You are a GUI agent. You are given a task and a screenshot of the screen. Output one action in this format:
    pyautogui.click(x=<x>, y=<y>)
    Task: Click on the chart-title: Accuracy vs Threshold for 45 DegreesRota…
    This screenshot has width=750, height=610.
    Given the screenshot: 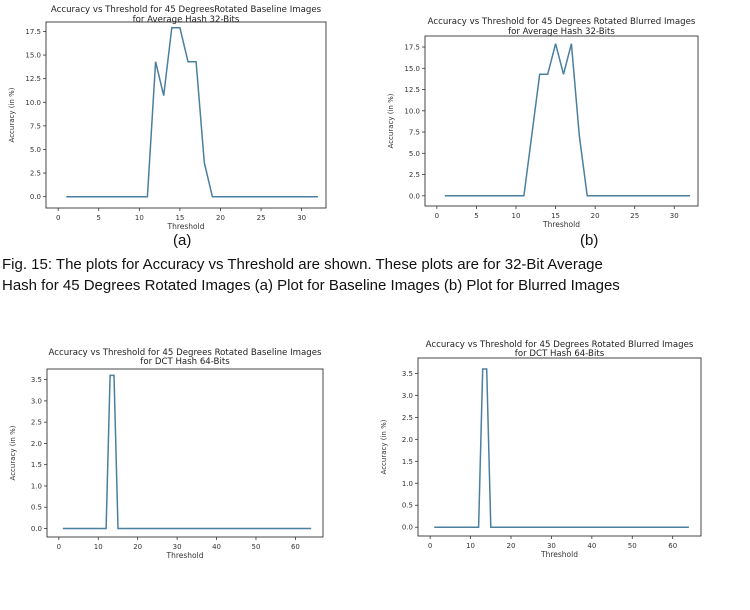 What is the action you would take?
    pyautogui.click(x=186, y=10)
    